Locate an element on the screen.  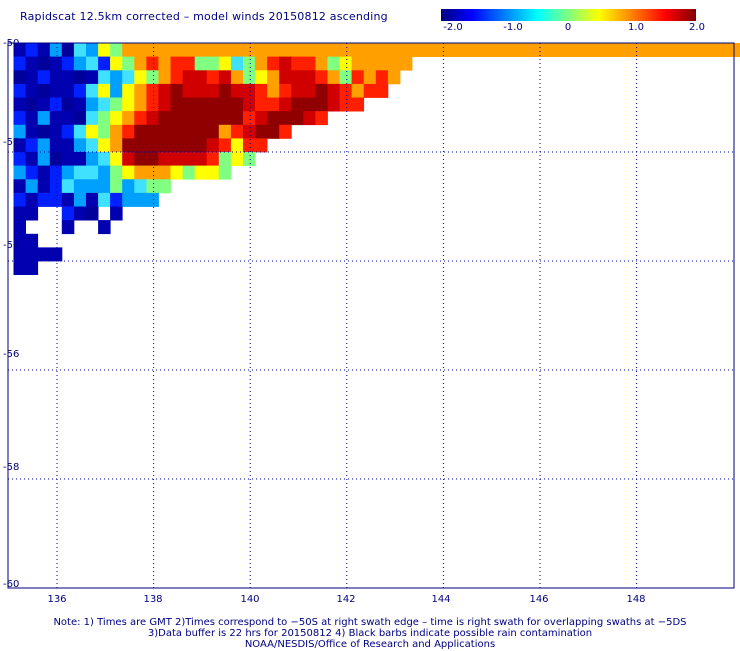
lon-label: 142 is located at coordinates (345, 599).